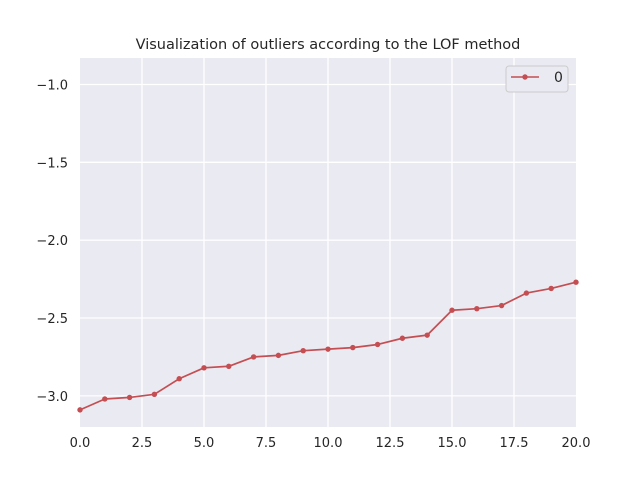 The width and height of the screenshot is (640, 480). I want to click on legend-entry-label: 0, so click(558, 78).